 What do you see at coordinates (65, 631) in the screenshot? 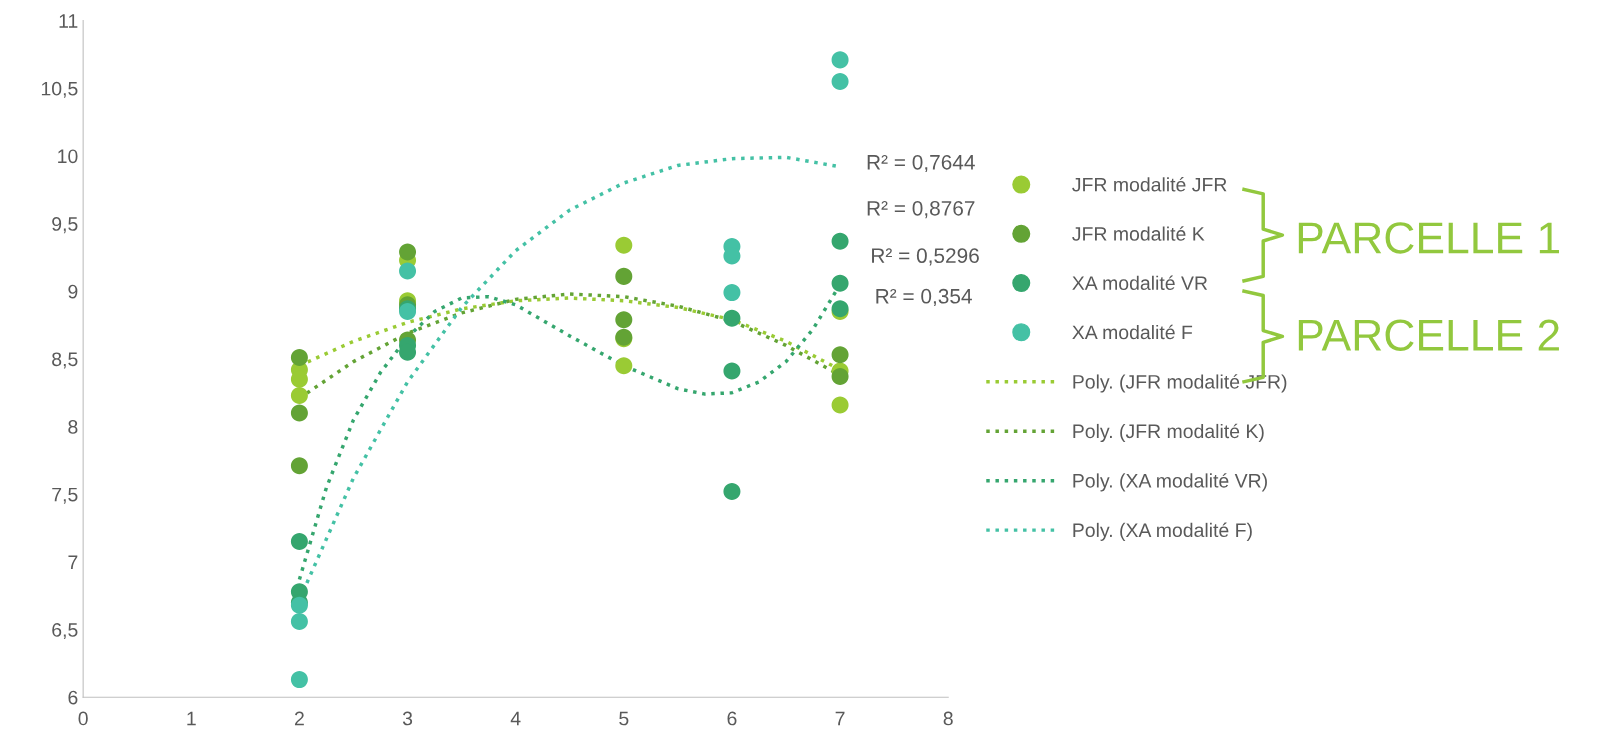
I see `y-tick-label: 6,5` at bounding box center [65, 631].